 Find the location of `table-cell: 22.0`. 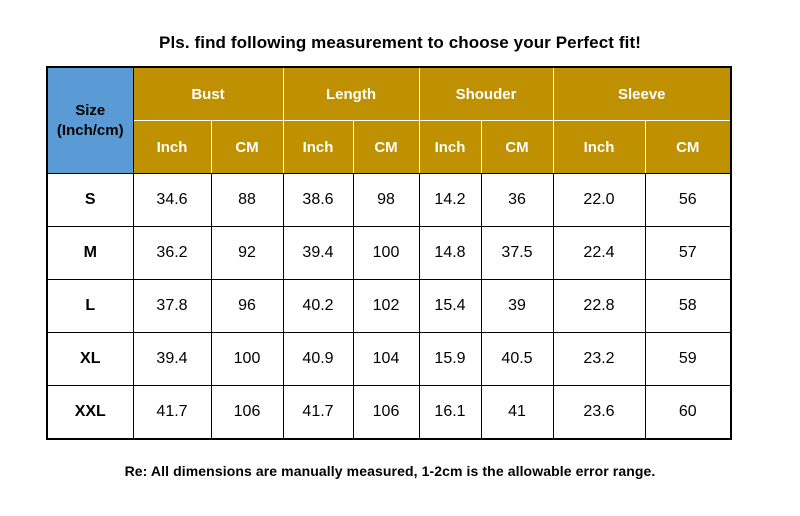

table-cell: 22.0 is located at coordinates (599, 200).